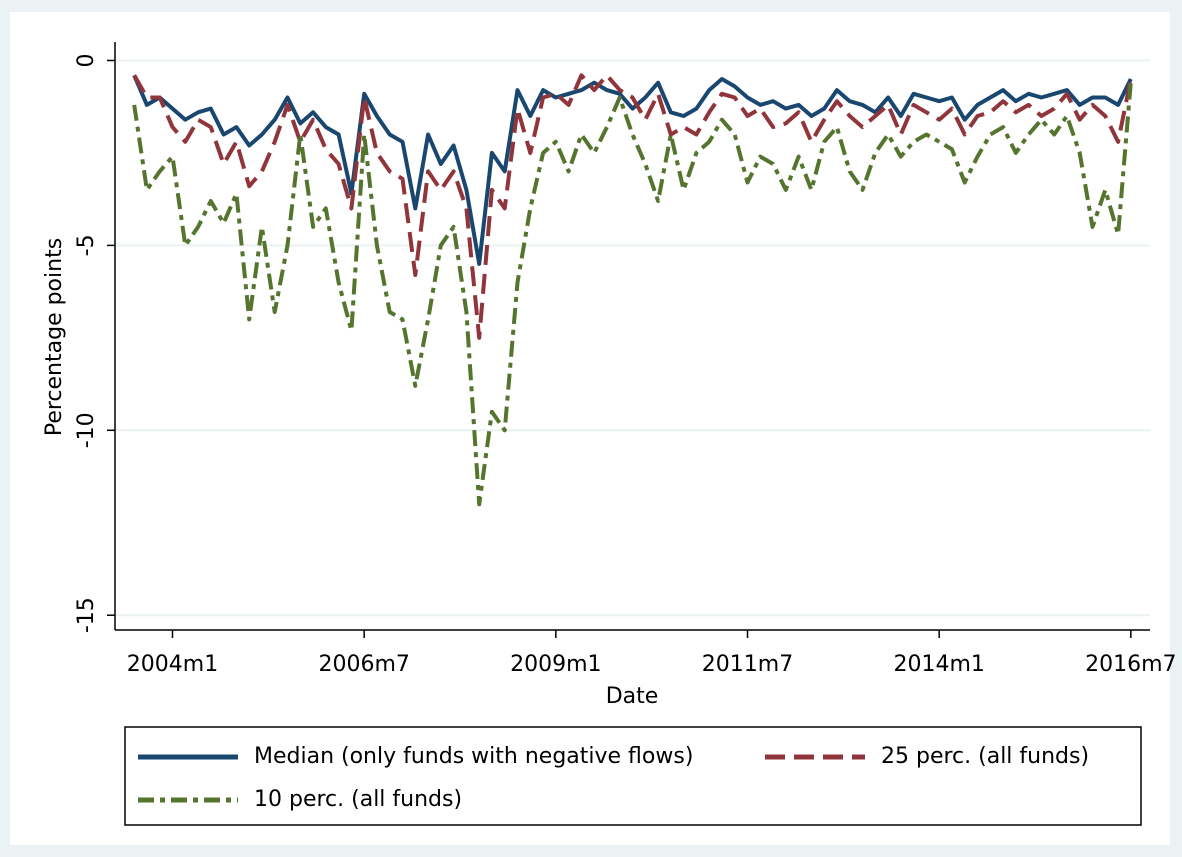 The height and width of the screenshot is (857, 1182). What do you see at coordinates (358, 799) in the screenshot?
I see `legend-label: 10 perc. (all funds)` at bounding box center [358, 799].